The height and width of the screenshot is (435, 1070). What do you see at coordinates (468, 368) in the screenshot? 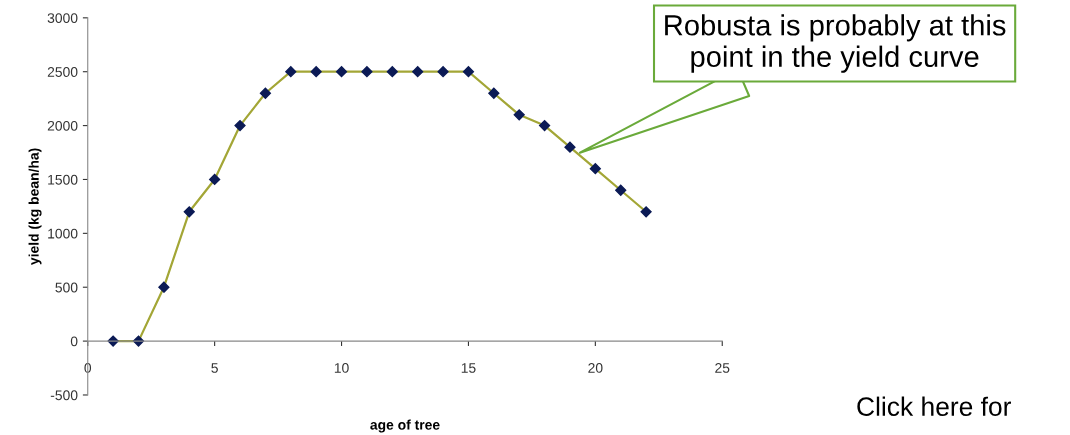
I see `x-tick-label: 15` at bounding box center [468, 368].